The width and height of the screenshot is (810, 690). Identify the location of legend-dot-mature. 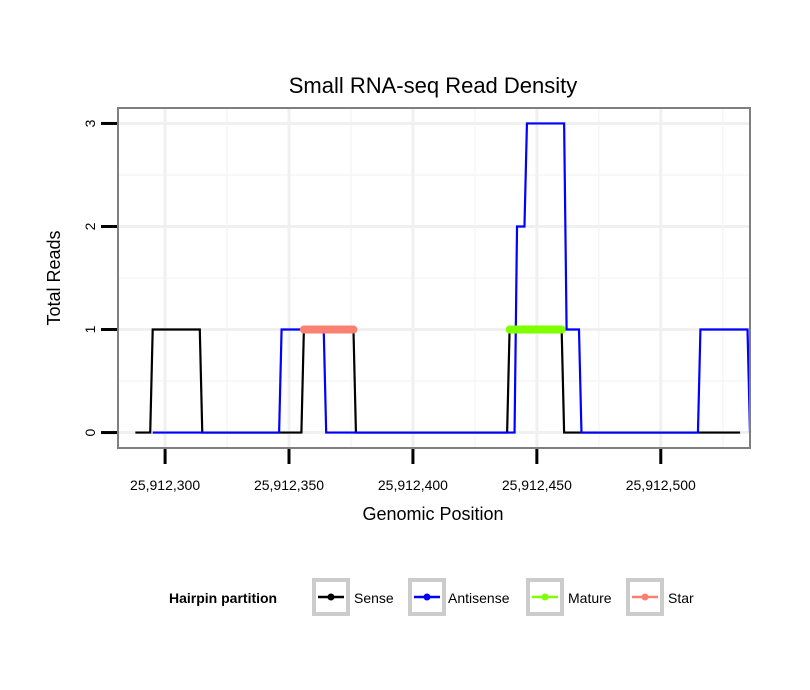
(545, 597).